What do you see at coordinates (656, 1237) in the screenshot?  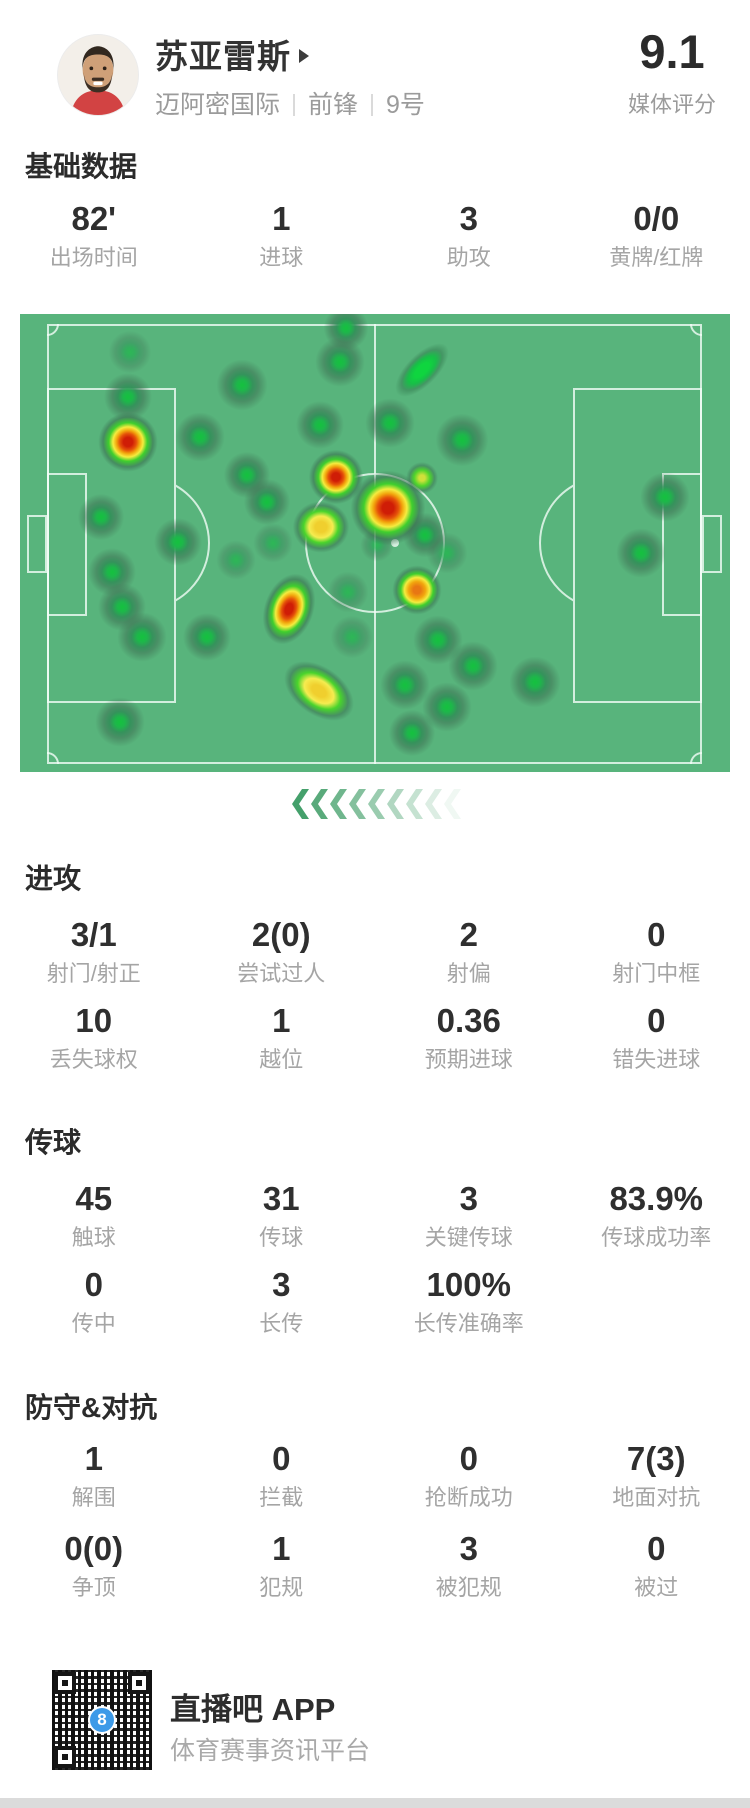 I see `stat-label: 传球成功率` at bounding box center [656, 1237].